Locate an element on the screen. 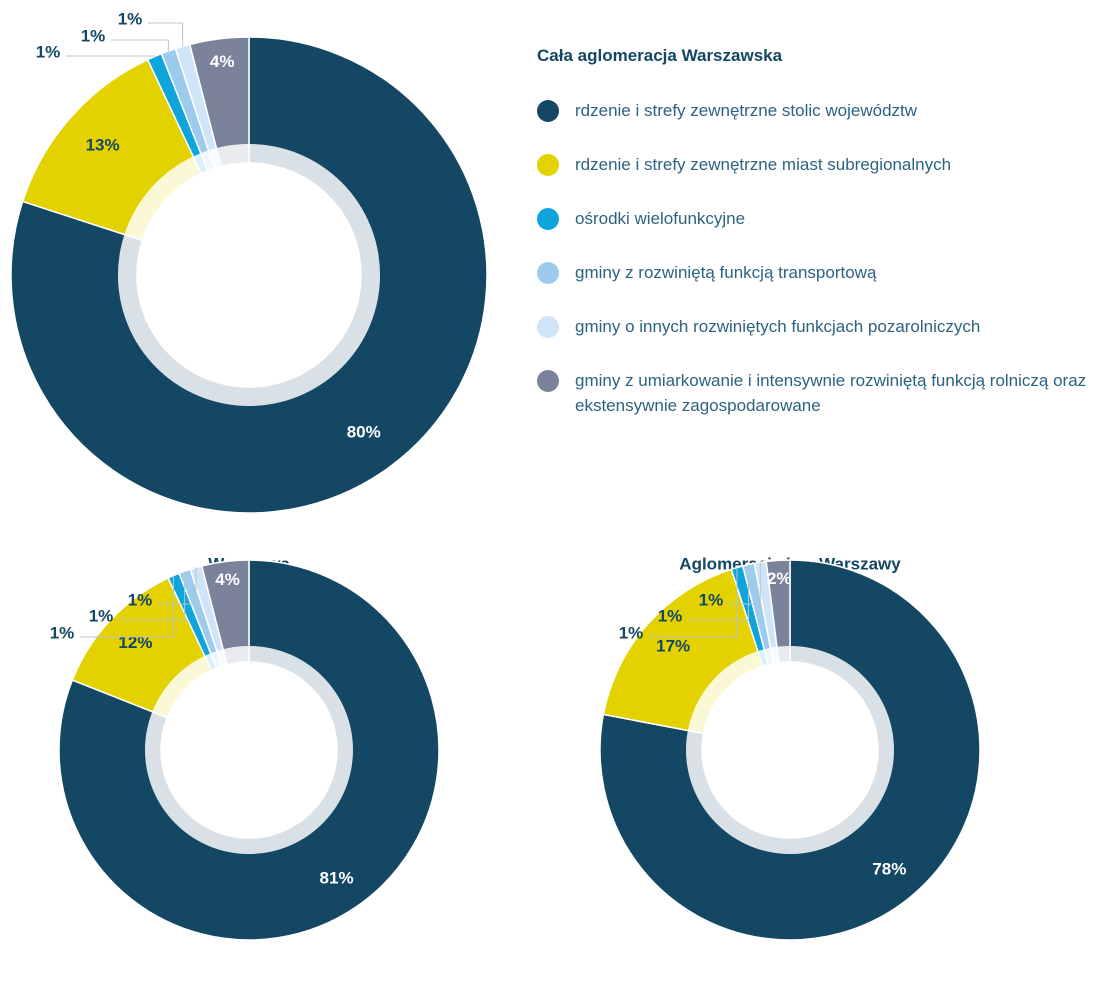 The width and height of the screenshot is (1094, 992). data-label: 78% is located at coordinates (889, 869).